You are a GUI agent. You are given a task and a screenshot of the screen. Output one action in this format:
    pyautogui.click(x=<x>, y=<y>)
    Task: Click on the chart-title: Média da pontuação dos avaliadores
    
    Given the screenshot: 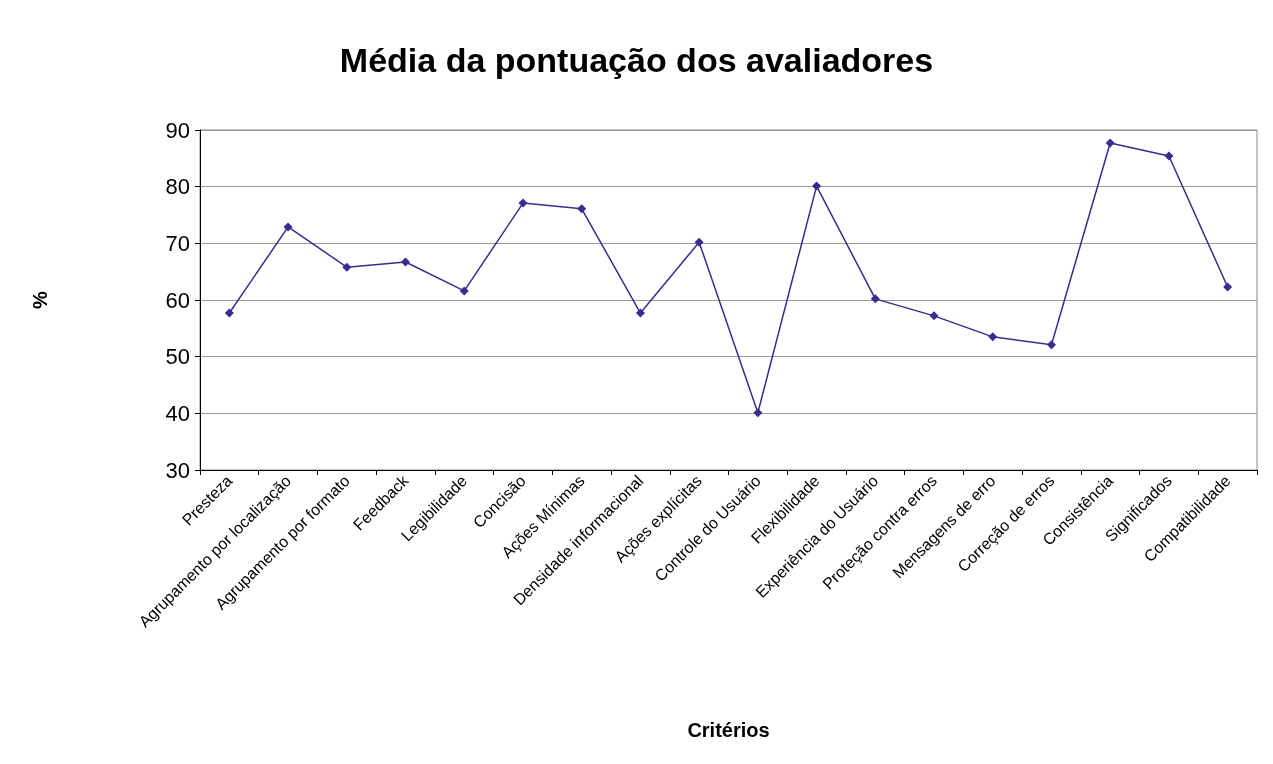 What is the action you would take?
    pyautogui.click(x=636, y=60)
    